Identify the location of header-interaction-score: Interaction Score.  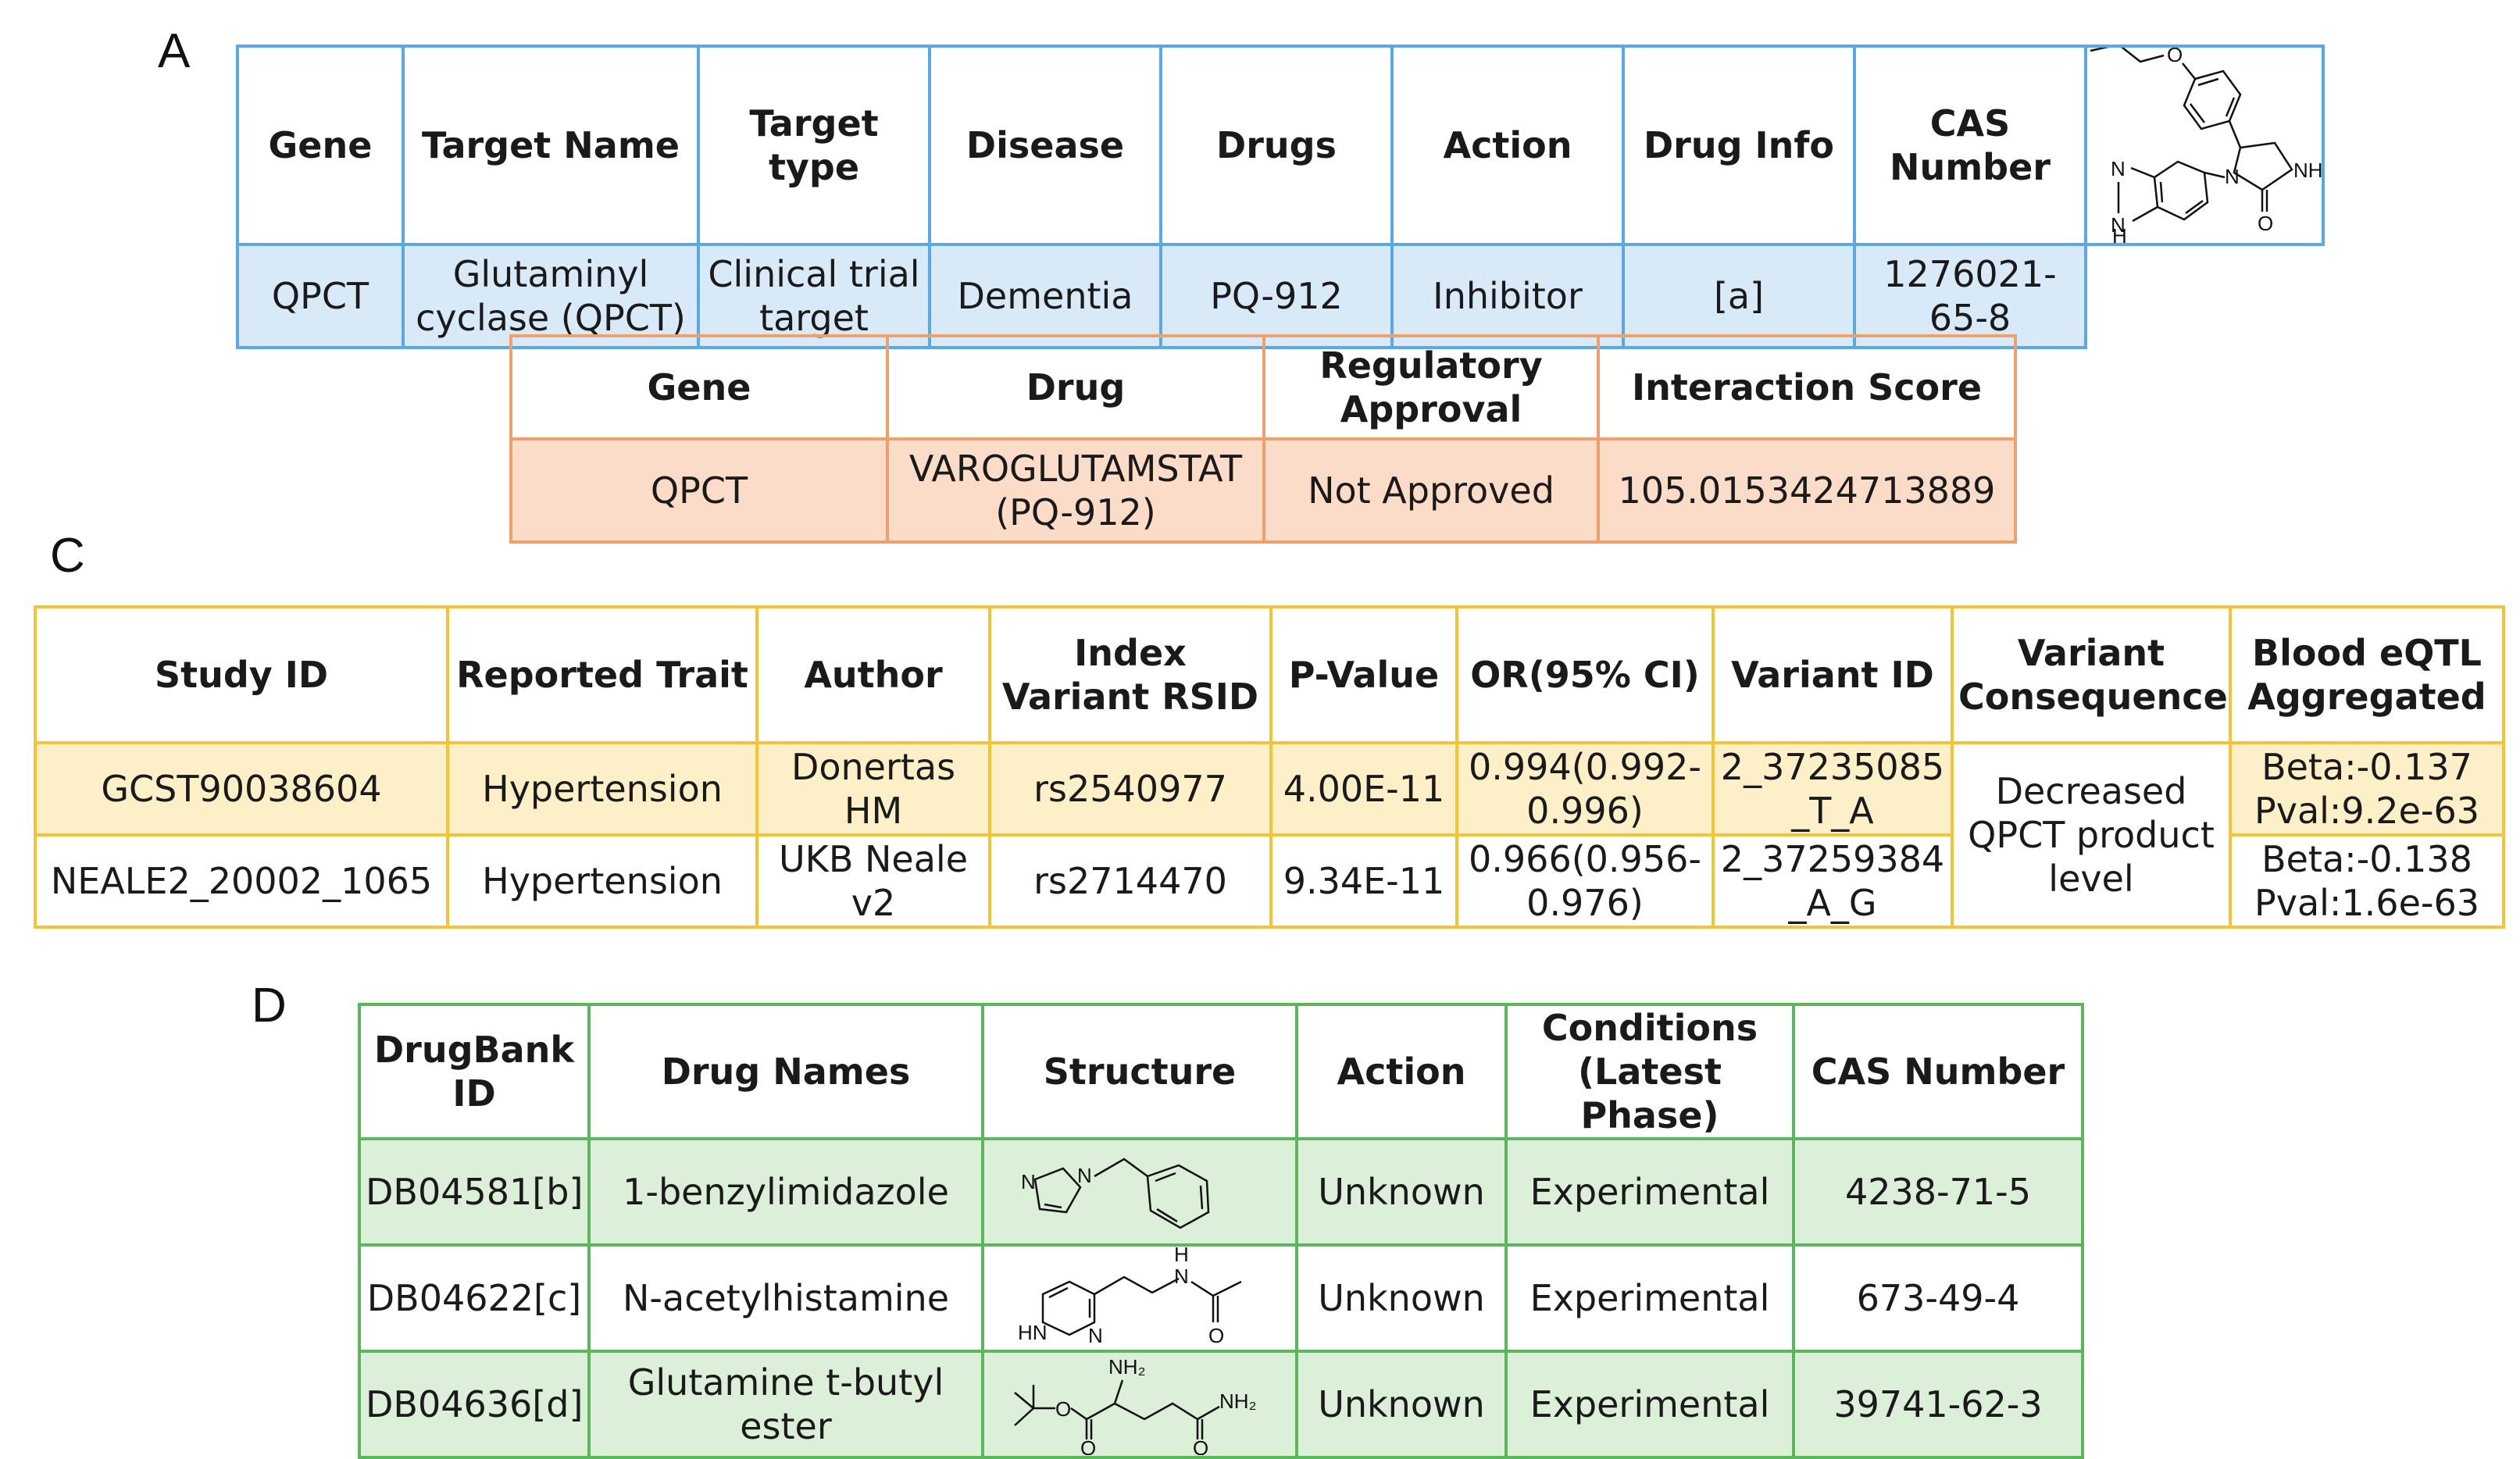
(1807, 387).